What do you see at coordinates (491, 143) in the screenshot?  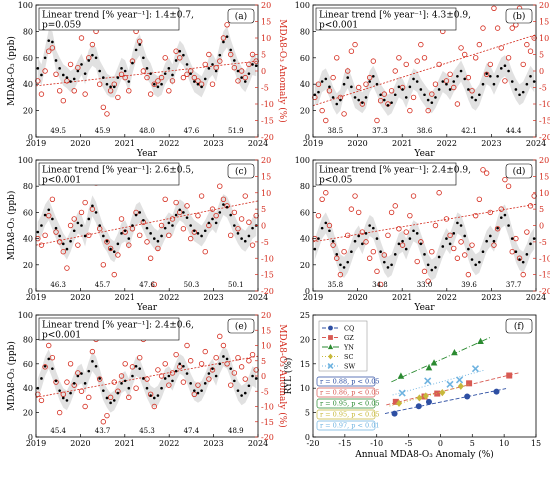 I see `x-tick-label: 2023` at bounding box center [491, 143].